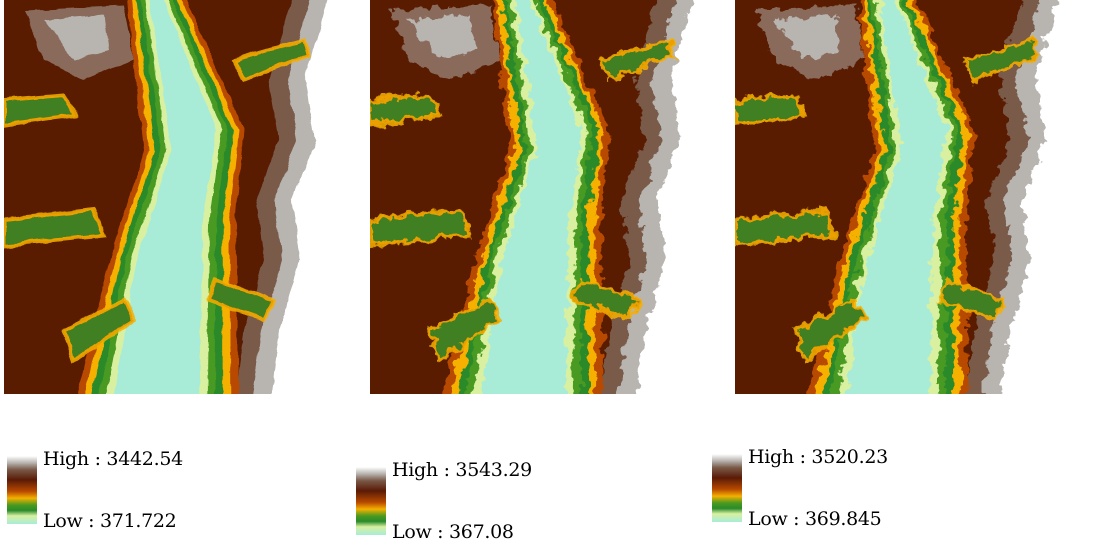 The image size is (1097, 547). I want to click on legend-high-label: High : 3442.54, so click(113, 459).